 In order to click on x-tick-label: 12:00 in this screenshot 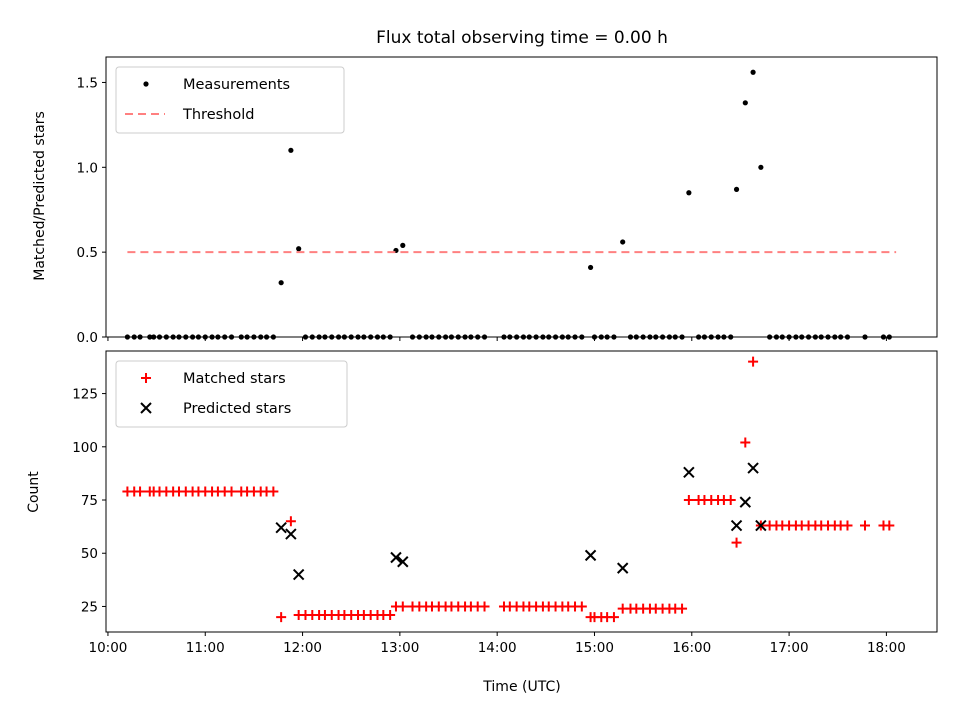, I will do `click(302, 648)`.